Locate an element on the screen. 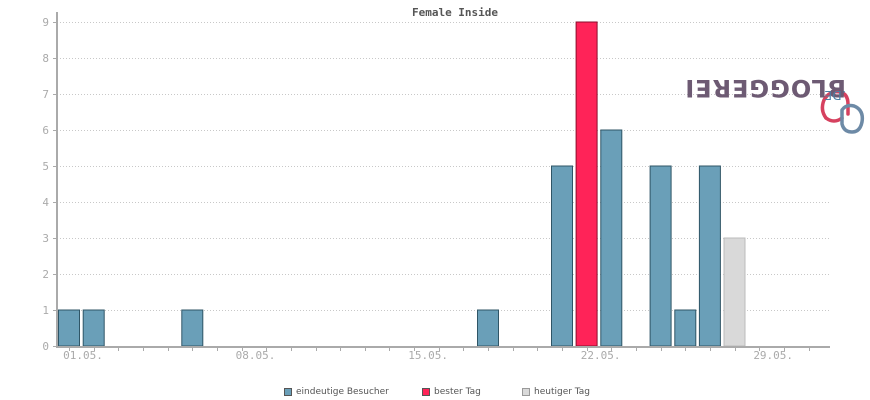 Image resolution: width=870 pixels, height=400 pixels. legend-item-visitors: eindeutige Besucher is located at coordinates (336, 392).